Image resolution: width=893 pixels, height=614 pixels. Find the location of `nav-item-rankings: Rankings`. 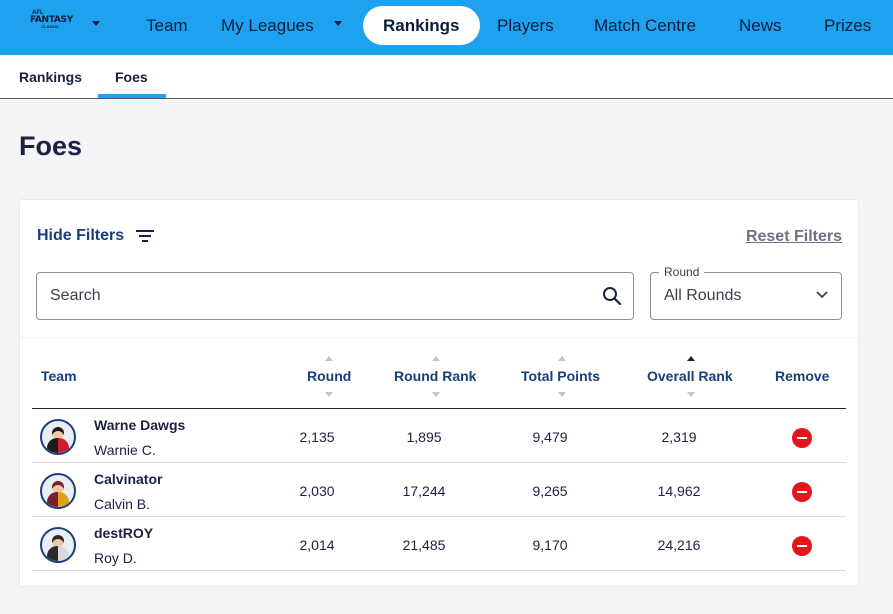

nav-item-rankings: Rankings is located at coordinates (421, 25).